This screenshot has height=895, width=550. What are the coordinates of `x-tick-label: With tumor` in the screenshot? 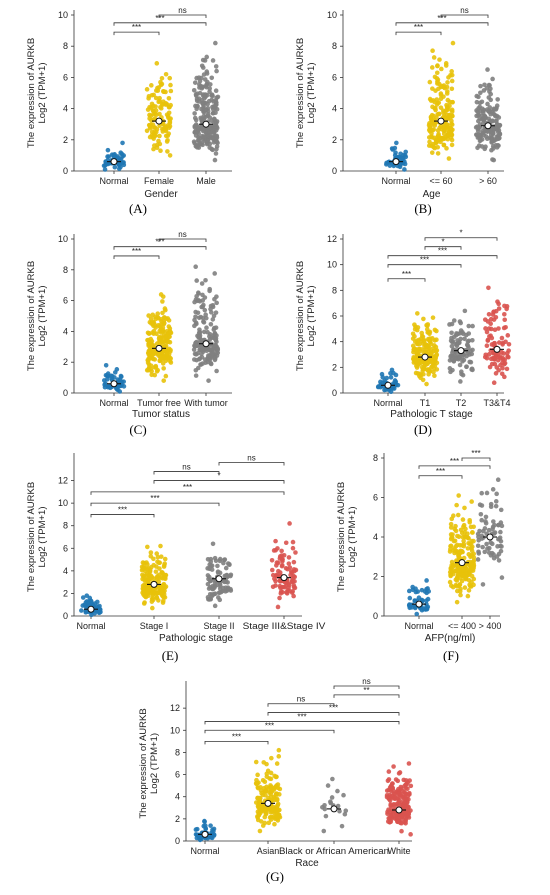 It's located at (206, 403).